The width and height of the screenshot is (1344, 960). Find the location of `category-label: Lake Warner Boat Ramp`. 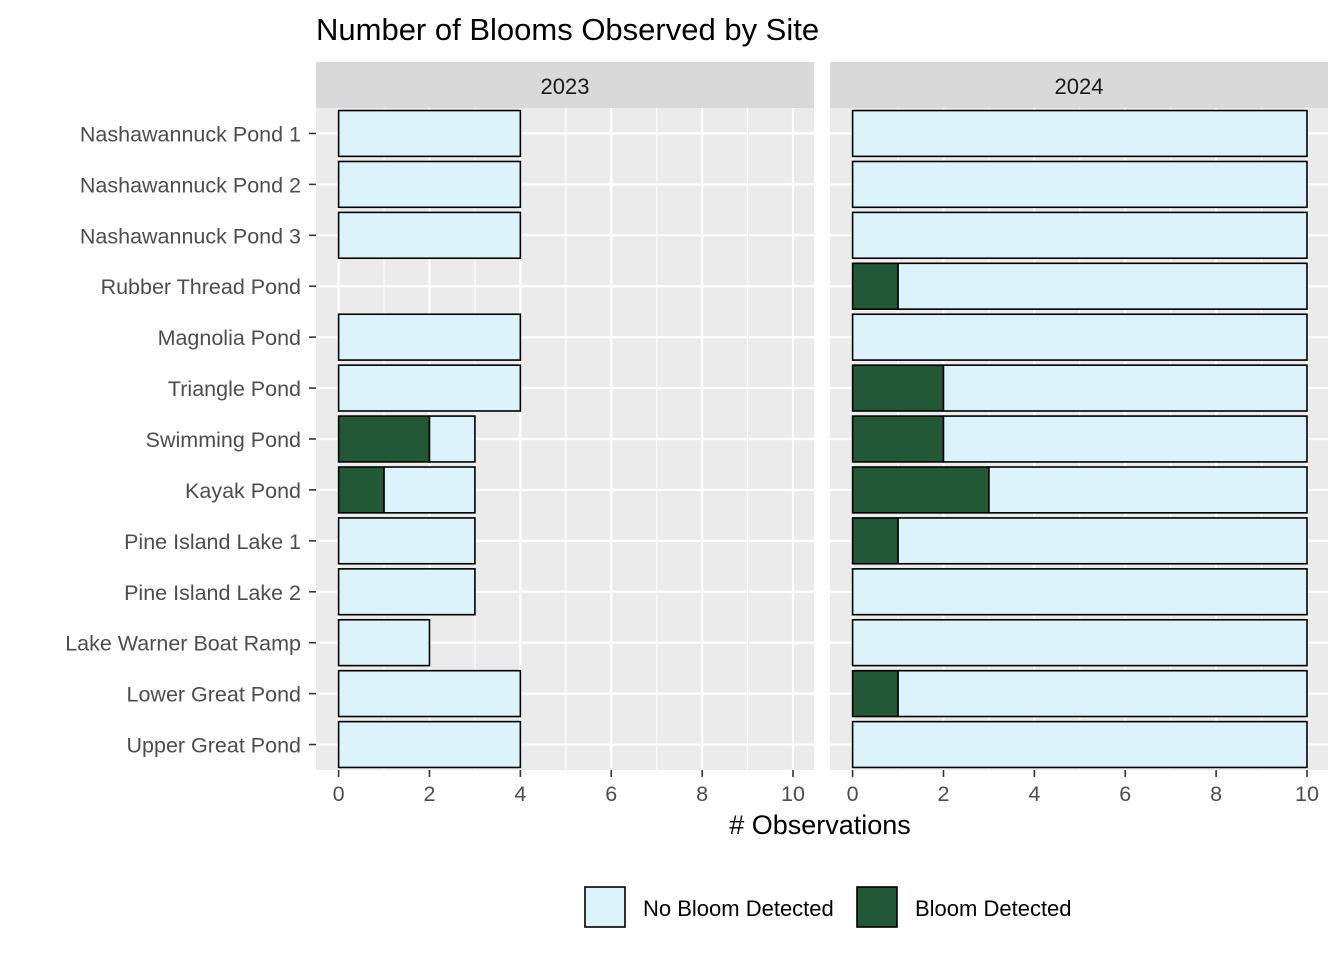

category-label: Lake Warner Boat Ramp is located at coordinates (183, 644).